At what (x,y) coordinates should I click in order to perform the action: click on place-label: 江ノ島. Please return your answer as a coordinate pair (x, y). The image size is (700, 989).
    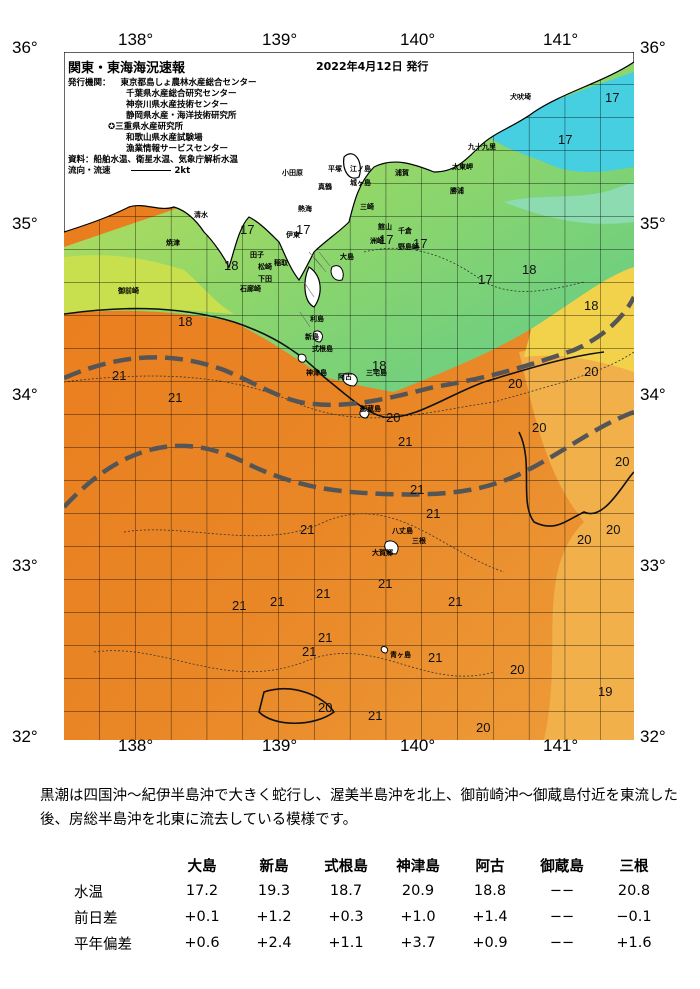
    Looking at the image, I should click on (360, 169).